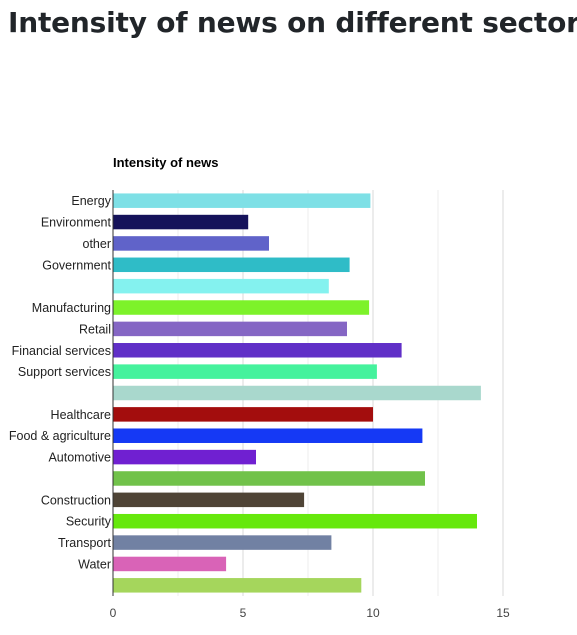 The width and height of the screenshot is (577, 635). I want to click on category-label: other, so click(97, 244).